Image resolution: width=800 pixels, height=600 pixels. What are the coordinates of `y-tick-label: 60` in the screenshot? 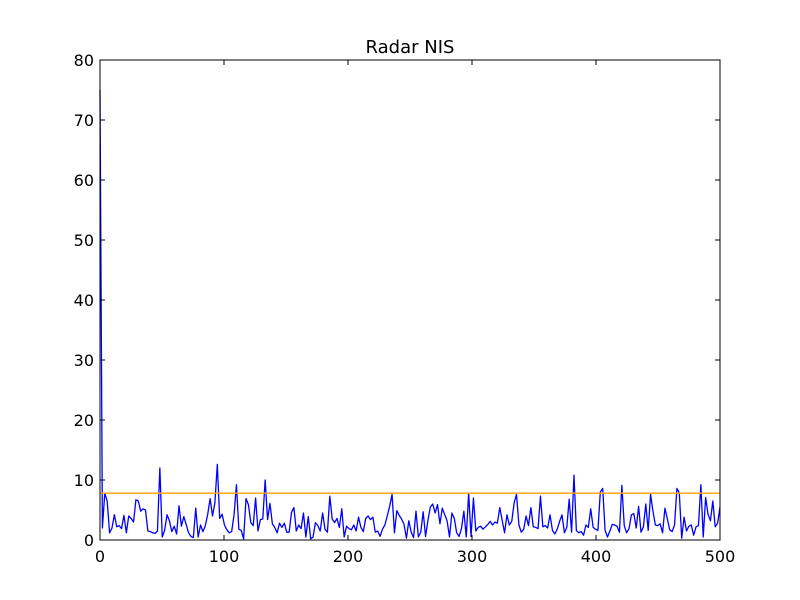 It's located at (84, 180).